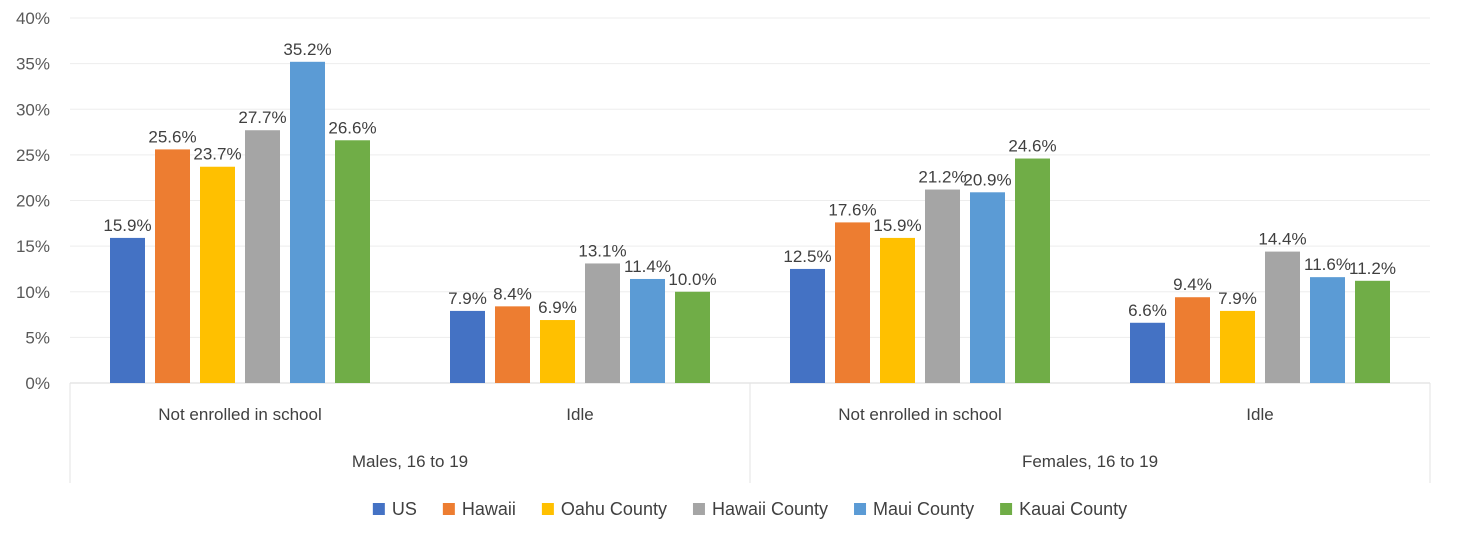 The image size is (1460, 544). I want to click on data-label: 20.9%, so click(987, 179).